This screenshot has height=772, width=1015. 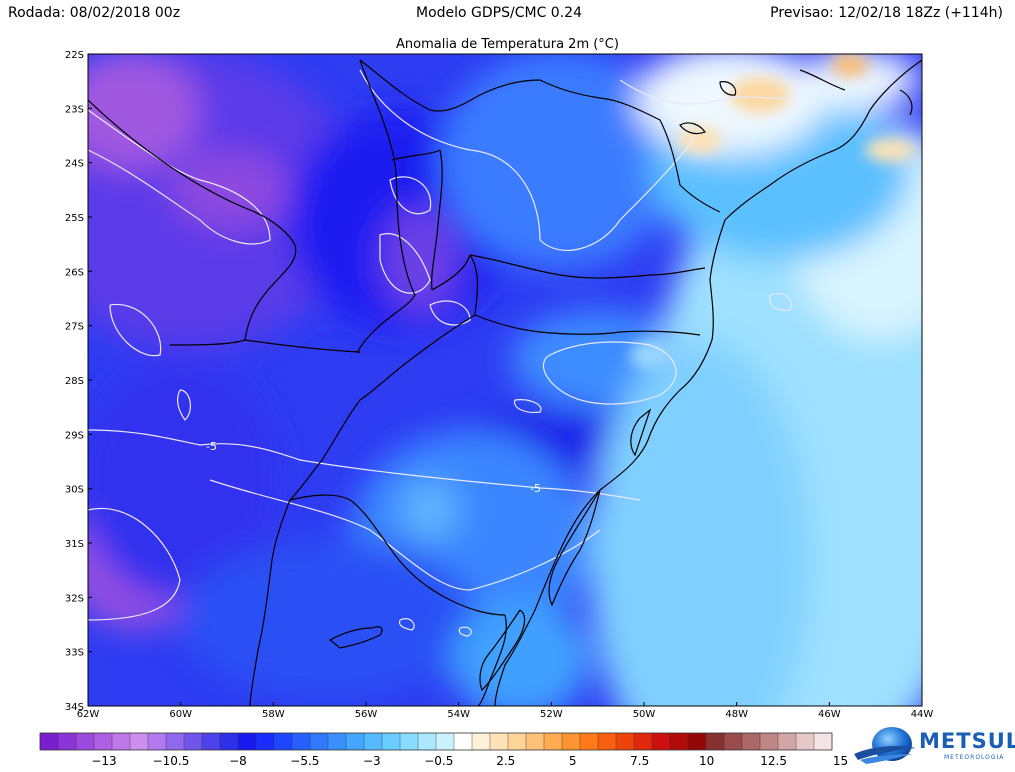 I want to click on lon-tick-label: 56W, so click(x=366, y=714).